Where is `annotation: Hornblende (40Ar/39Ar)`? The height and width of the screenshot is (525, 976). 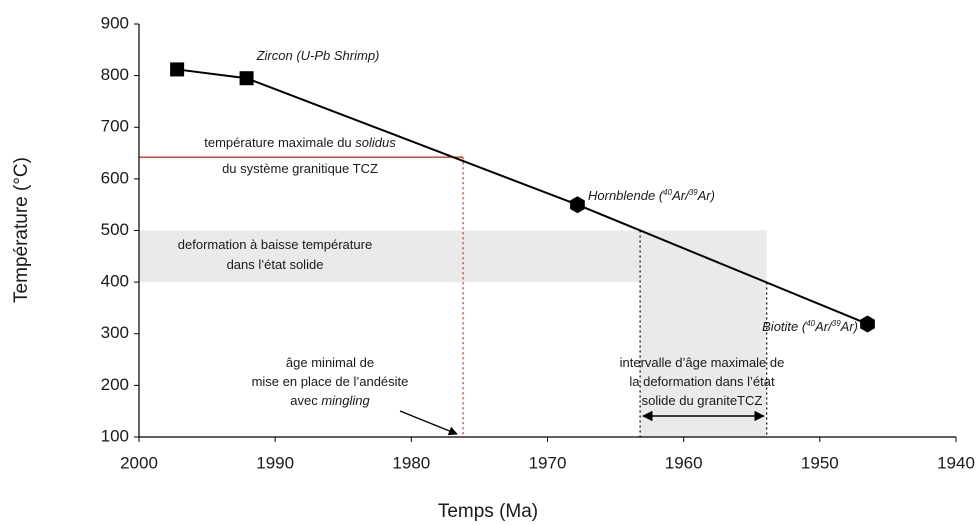
annotation: Hornblende (40Ar/39Ar) is located at coordinates (651, 196).